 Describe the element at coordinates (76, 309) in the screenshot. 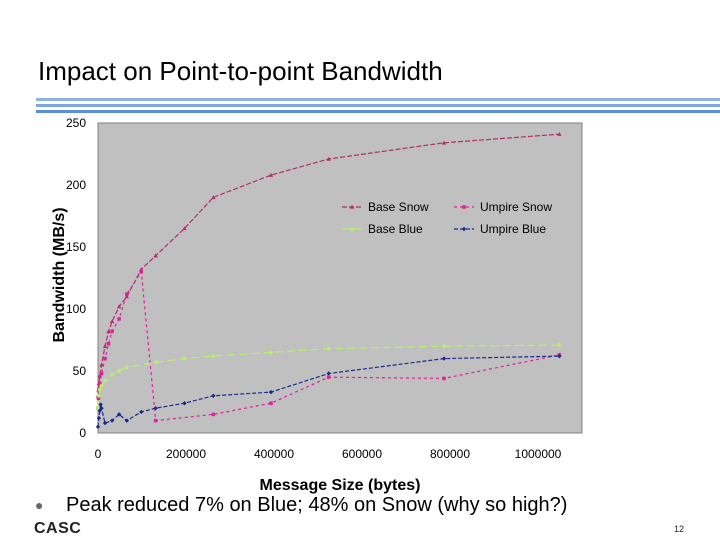

I see `y-tick-label: 100` at that location.